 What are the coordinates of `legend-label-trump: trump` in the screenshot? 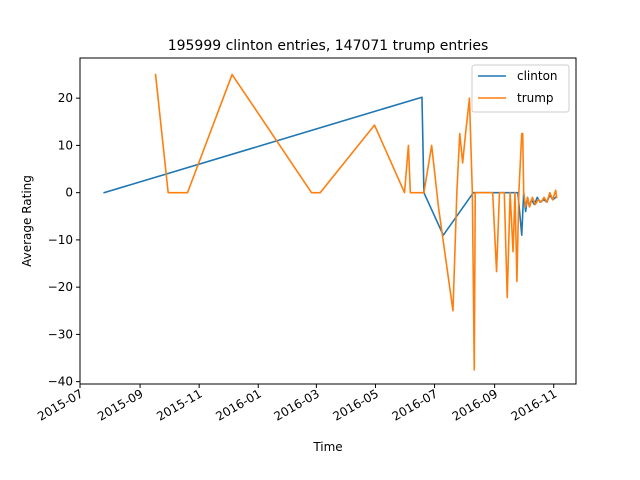 It's located at (535, 98).